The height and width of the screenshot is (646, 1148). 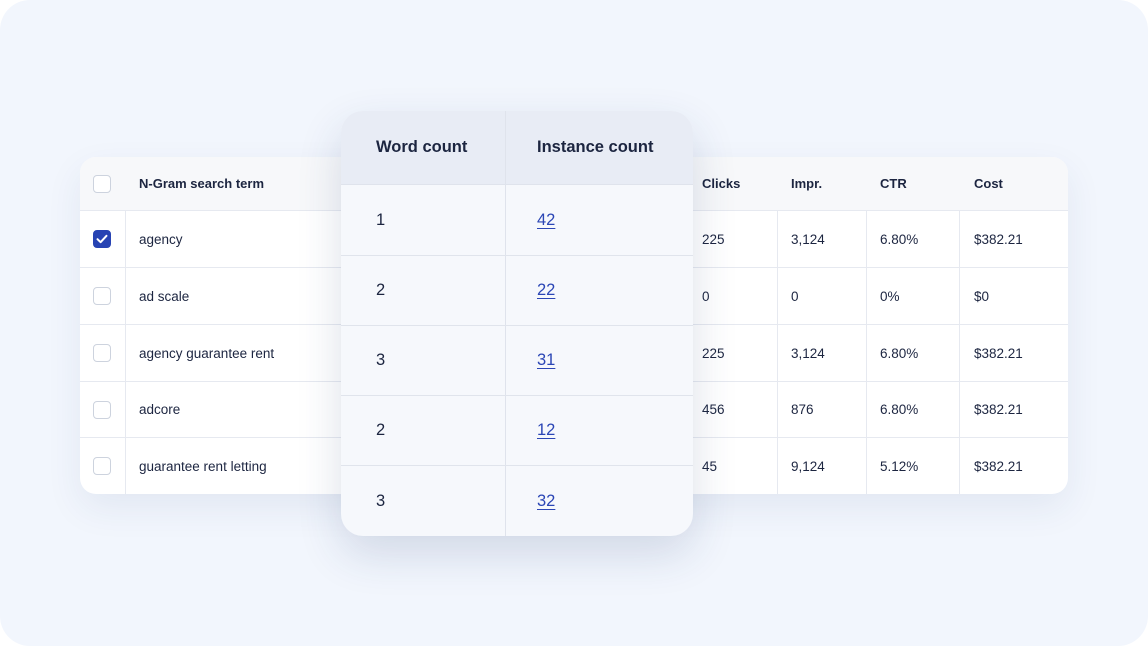 What do you see at coordinates (422, 147) in the screenshot?
I see `header-word-count: Word count` at bounding box center [422, 147].